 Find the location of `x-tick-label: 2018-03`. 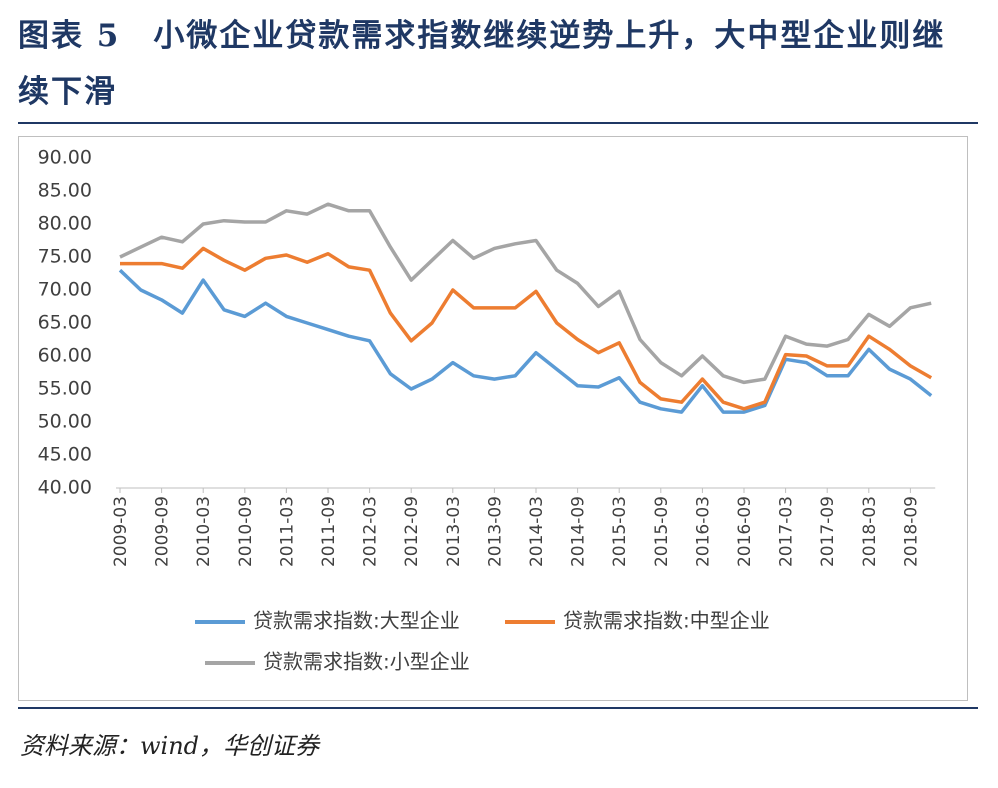

x-tick-label: 2018-03 is located at coordinates (870, 531).